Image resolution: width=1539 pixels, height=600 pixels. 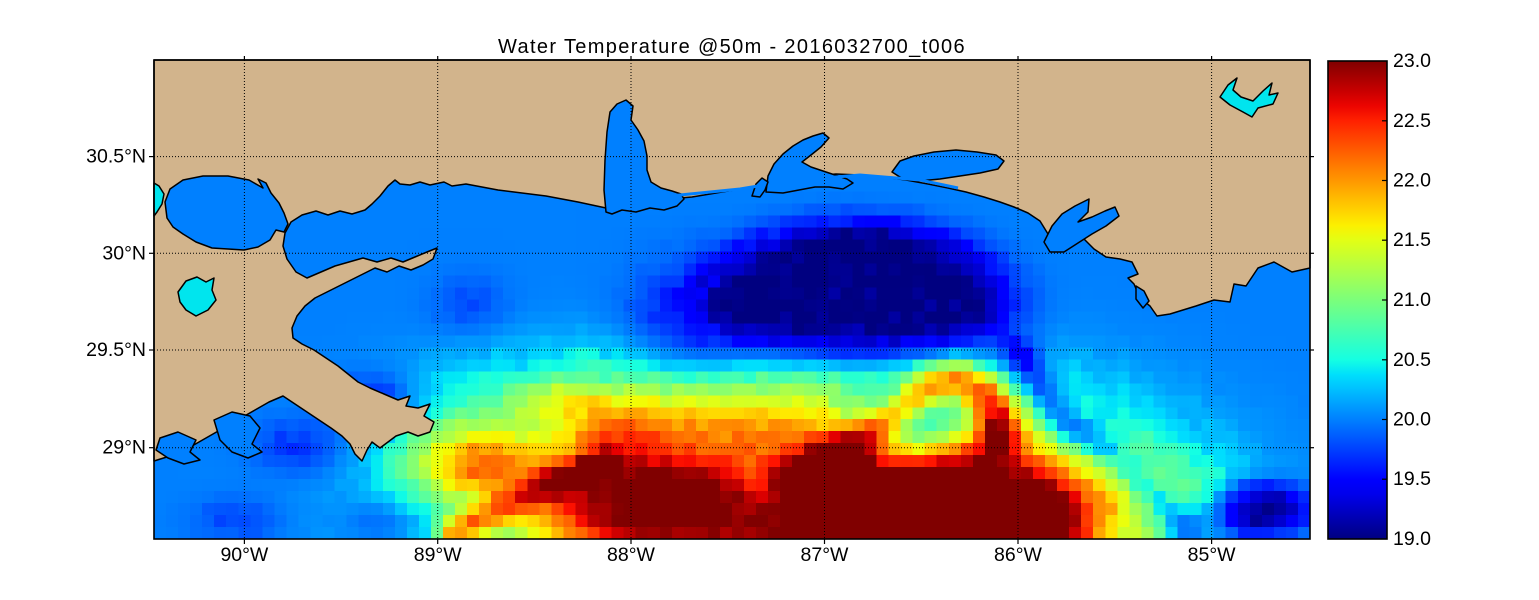 I want to click on svg-text: 19.5, so click(x=1412, y=479).